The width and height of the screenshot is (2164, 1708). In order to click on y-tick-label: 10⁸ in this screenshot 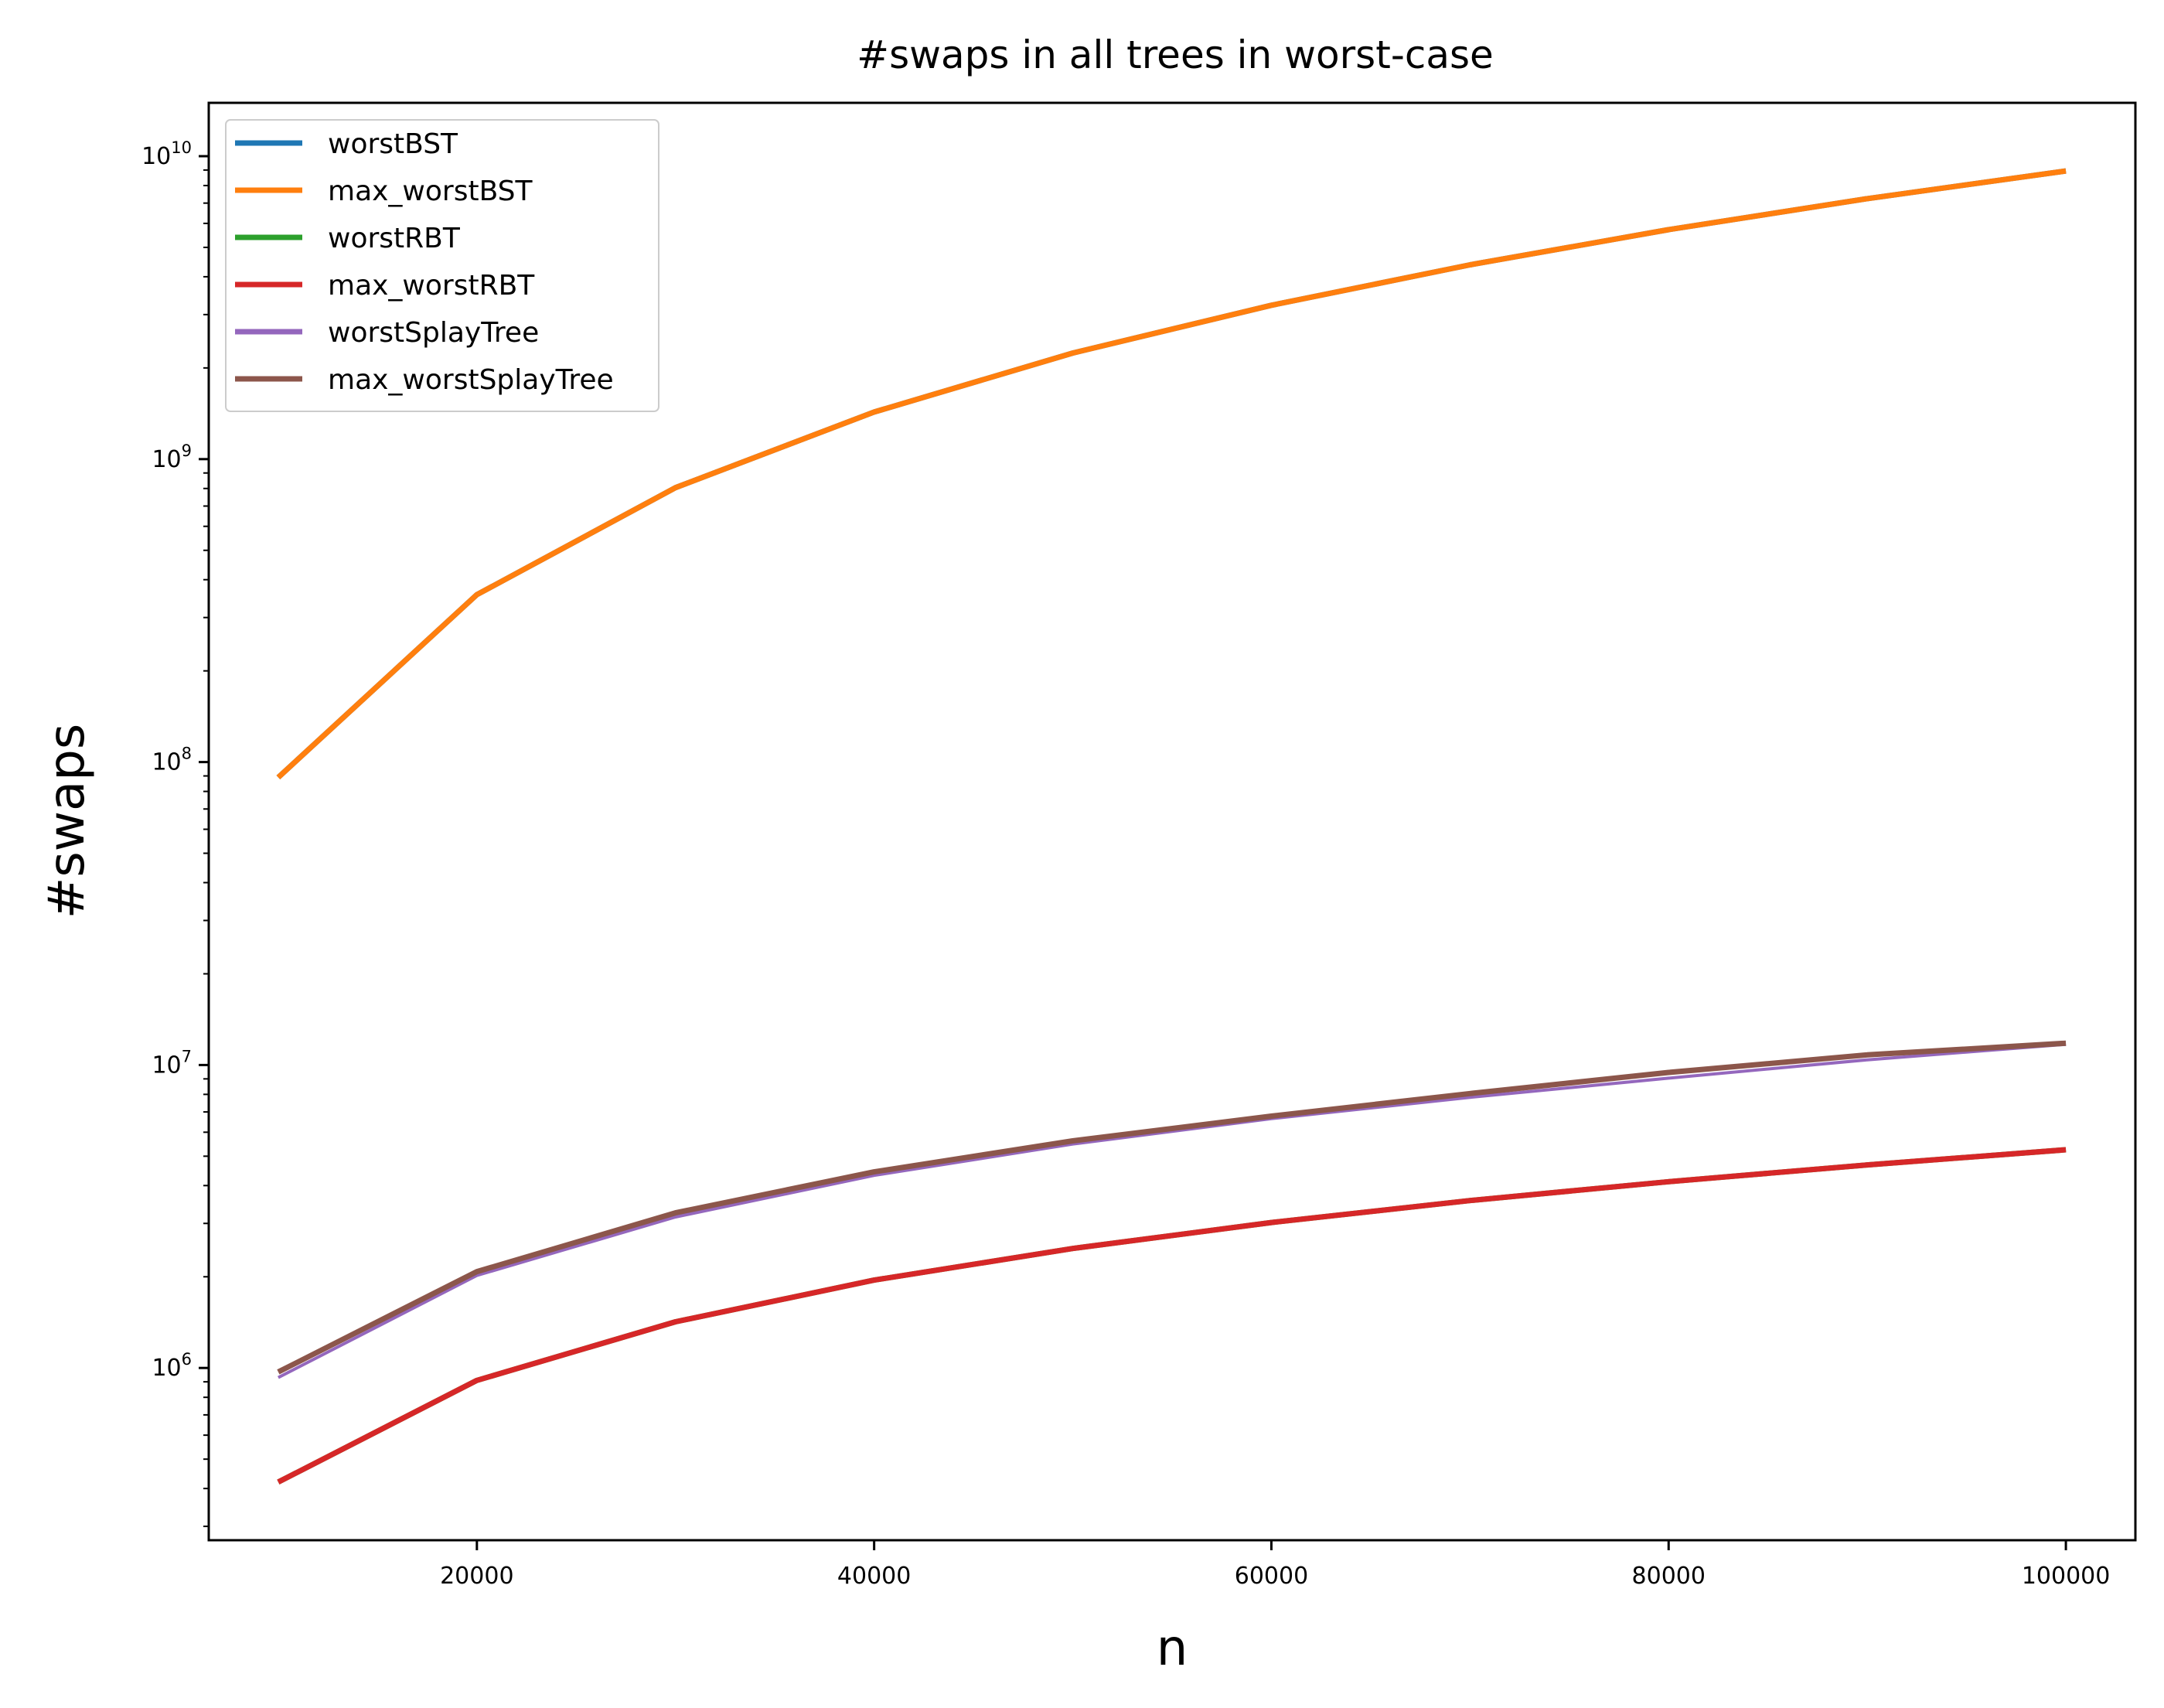, I will do `click(172, 760)`.